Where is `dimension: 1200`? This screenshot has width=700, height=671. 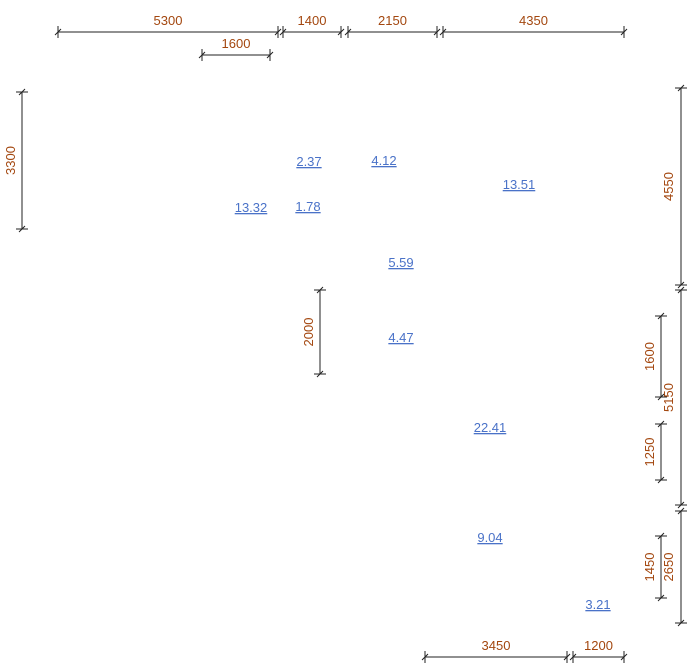 dimension: 1200 is located at coordinates (598, 650).